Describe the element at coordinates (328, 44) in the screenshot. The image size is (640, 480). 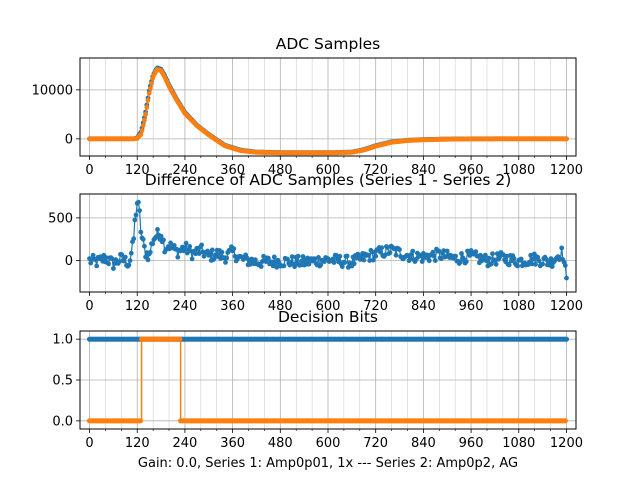
I see `subplot-title: ADC Samples` at that location.